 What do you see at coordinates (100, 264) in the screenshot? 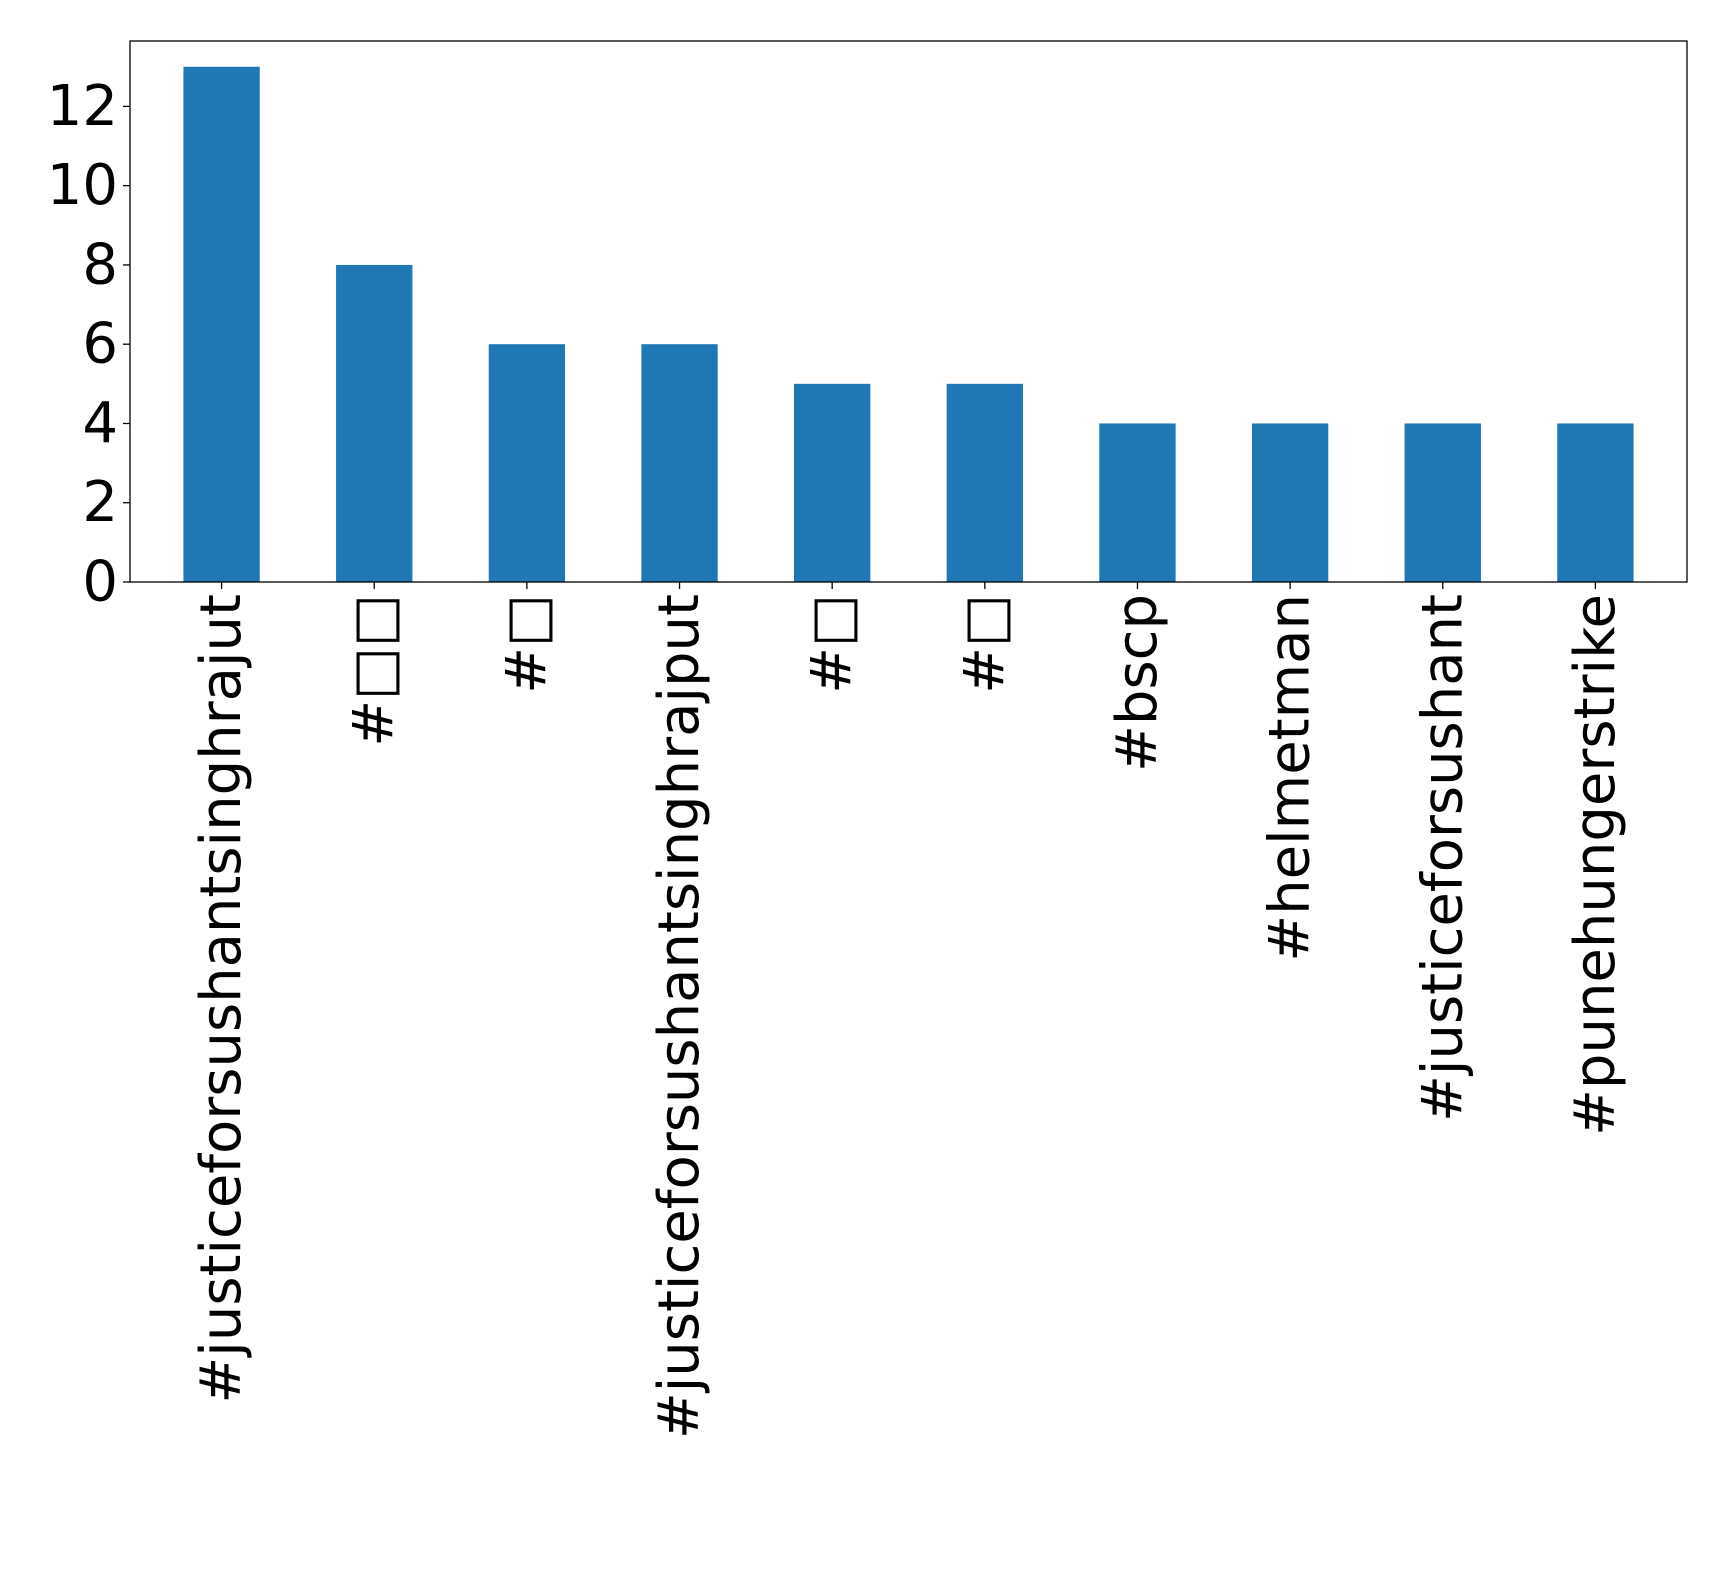
I see `y-tick-label-4: 8` at bounding box center [100, 264].